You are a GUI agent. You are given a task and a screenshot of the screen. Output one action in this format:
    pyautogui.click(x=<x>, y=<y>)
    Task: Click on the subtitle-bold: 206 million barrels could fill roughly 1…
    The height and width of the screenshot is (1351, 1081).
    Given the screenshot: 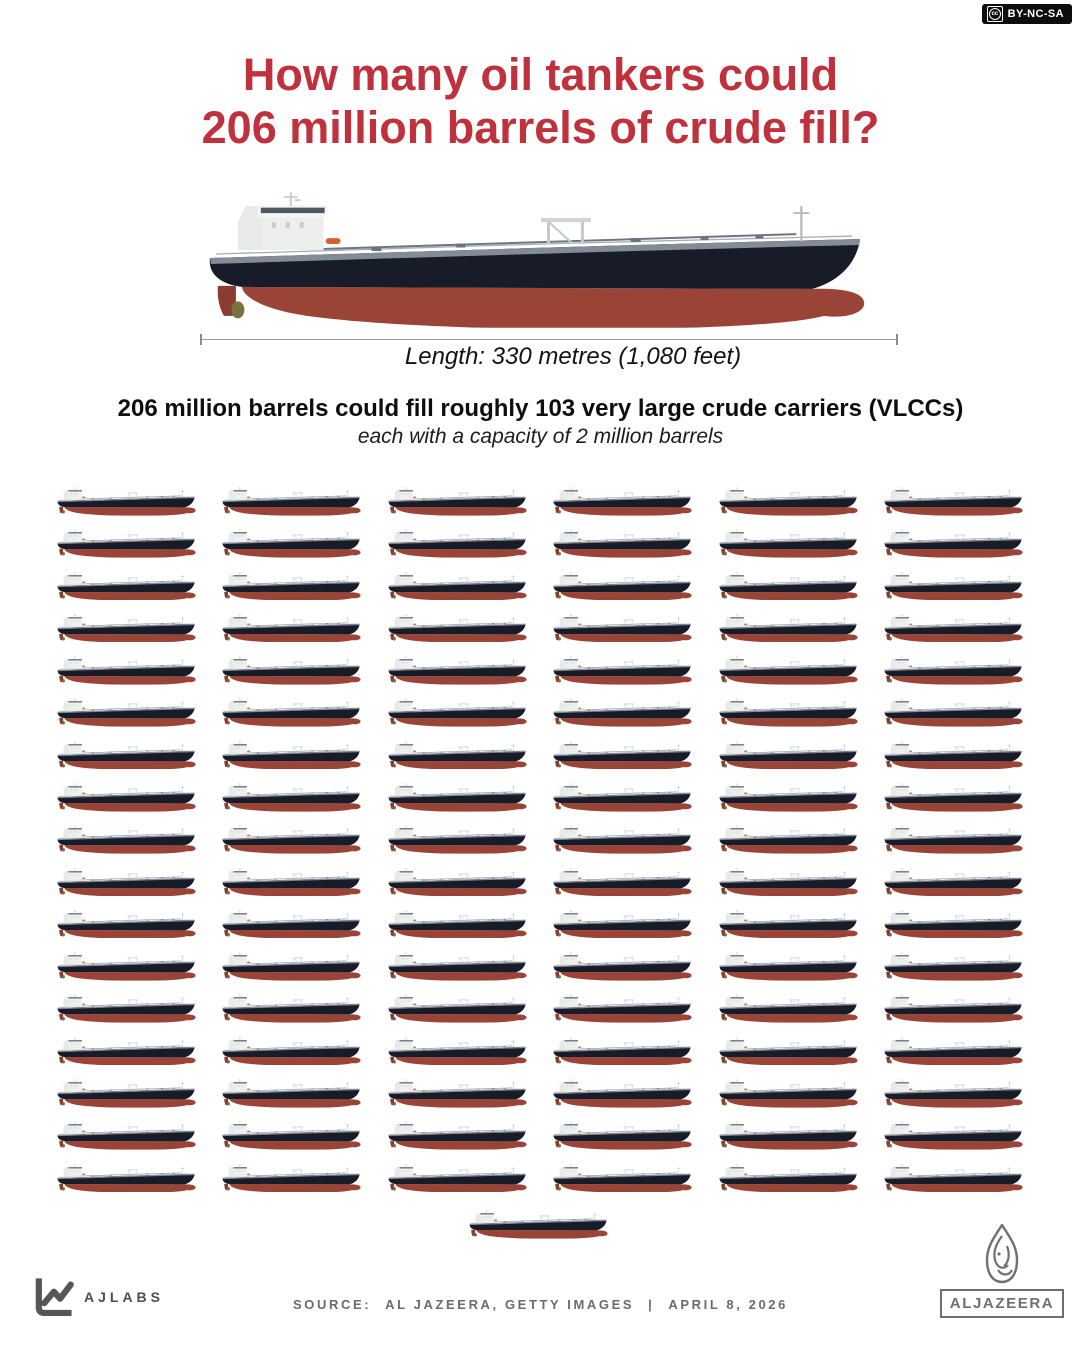 What is the action you would take?
    pyautogui.click(x=540, y=408)
    